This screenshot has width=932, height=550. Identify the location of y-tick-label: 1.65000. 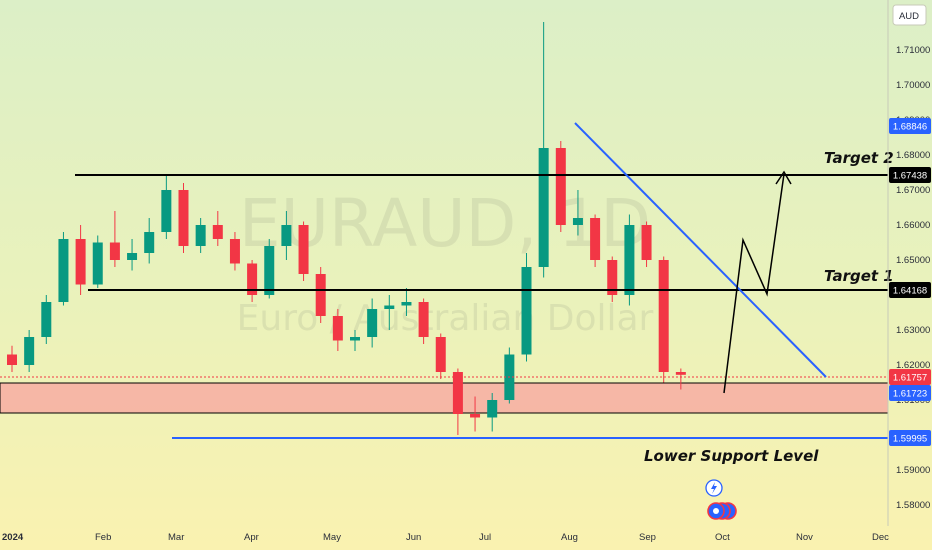
(913, 260).